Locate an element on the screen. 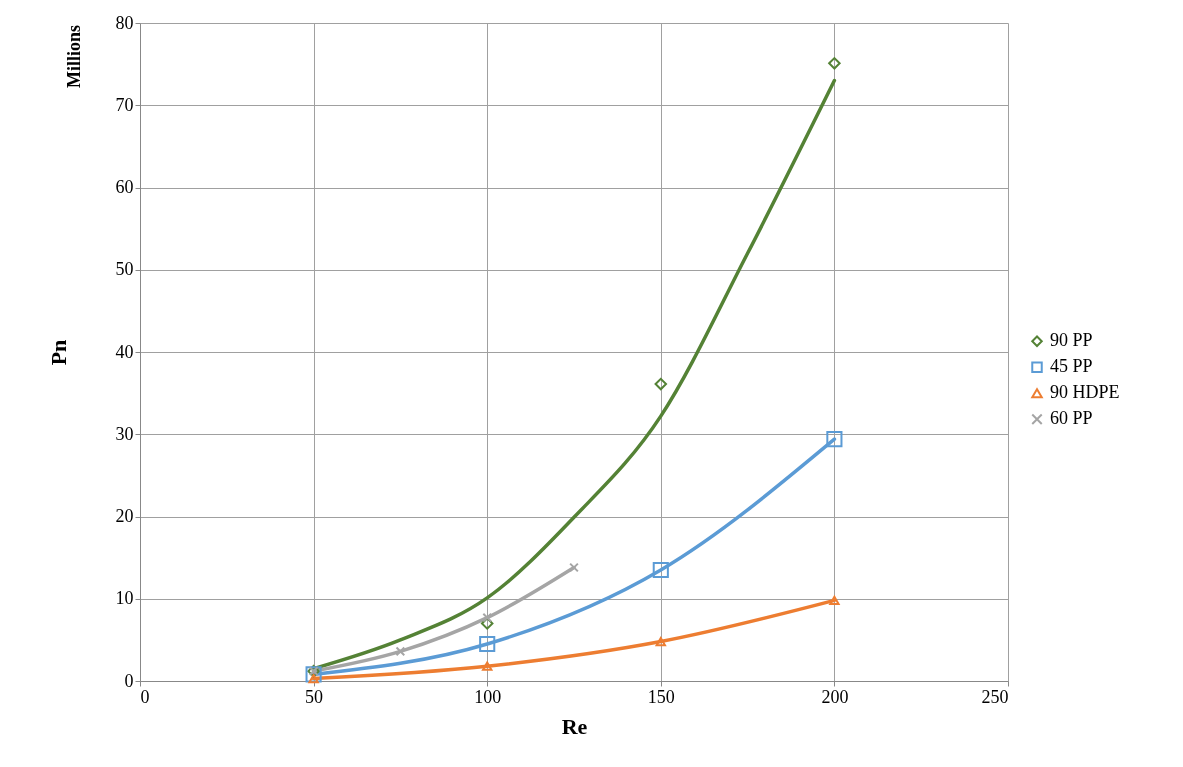 This screenshot has width=1183, height=767. x-tick-label: 100 is located at coordinates (488, 696).